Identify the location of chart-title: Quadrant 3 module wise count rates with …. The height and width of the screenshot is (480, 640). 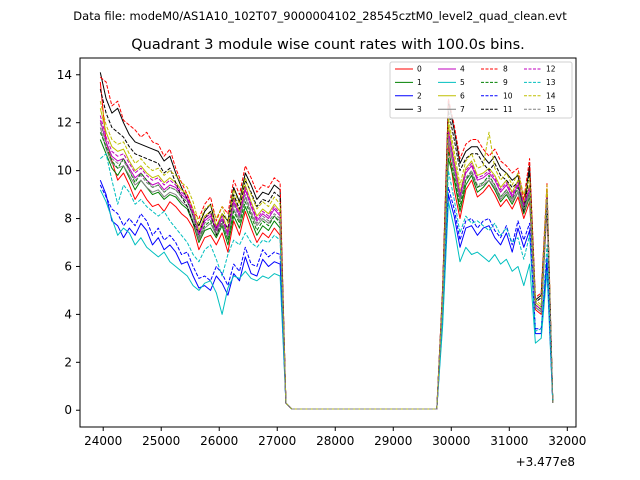
(328, 45).